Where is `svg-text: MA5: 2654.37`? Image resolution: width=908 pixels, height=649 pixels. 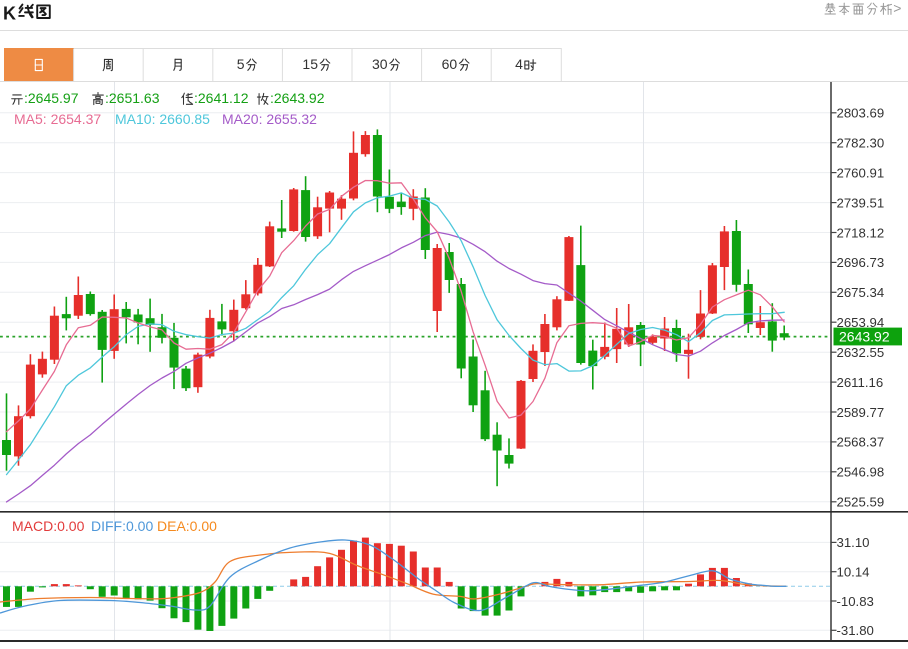
svg-text: MA5: 2654.37 is located at coordinates (57, 119).